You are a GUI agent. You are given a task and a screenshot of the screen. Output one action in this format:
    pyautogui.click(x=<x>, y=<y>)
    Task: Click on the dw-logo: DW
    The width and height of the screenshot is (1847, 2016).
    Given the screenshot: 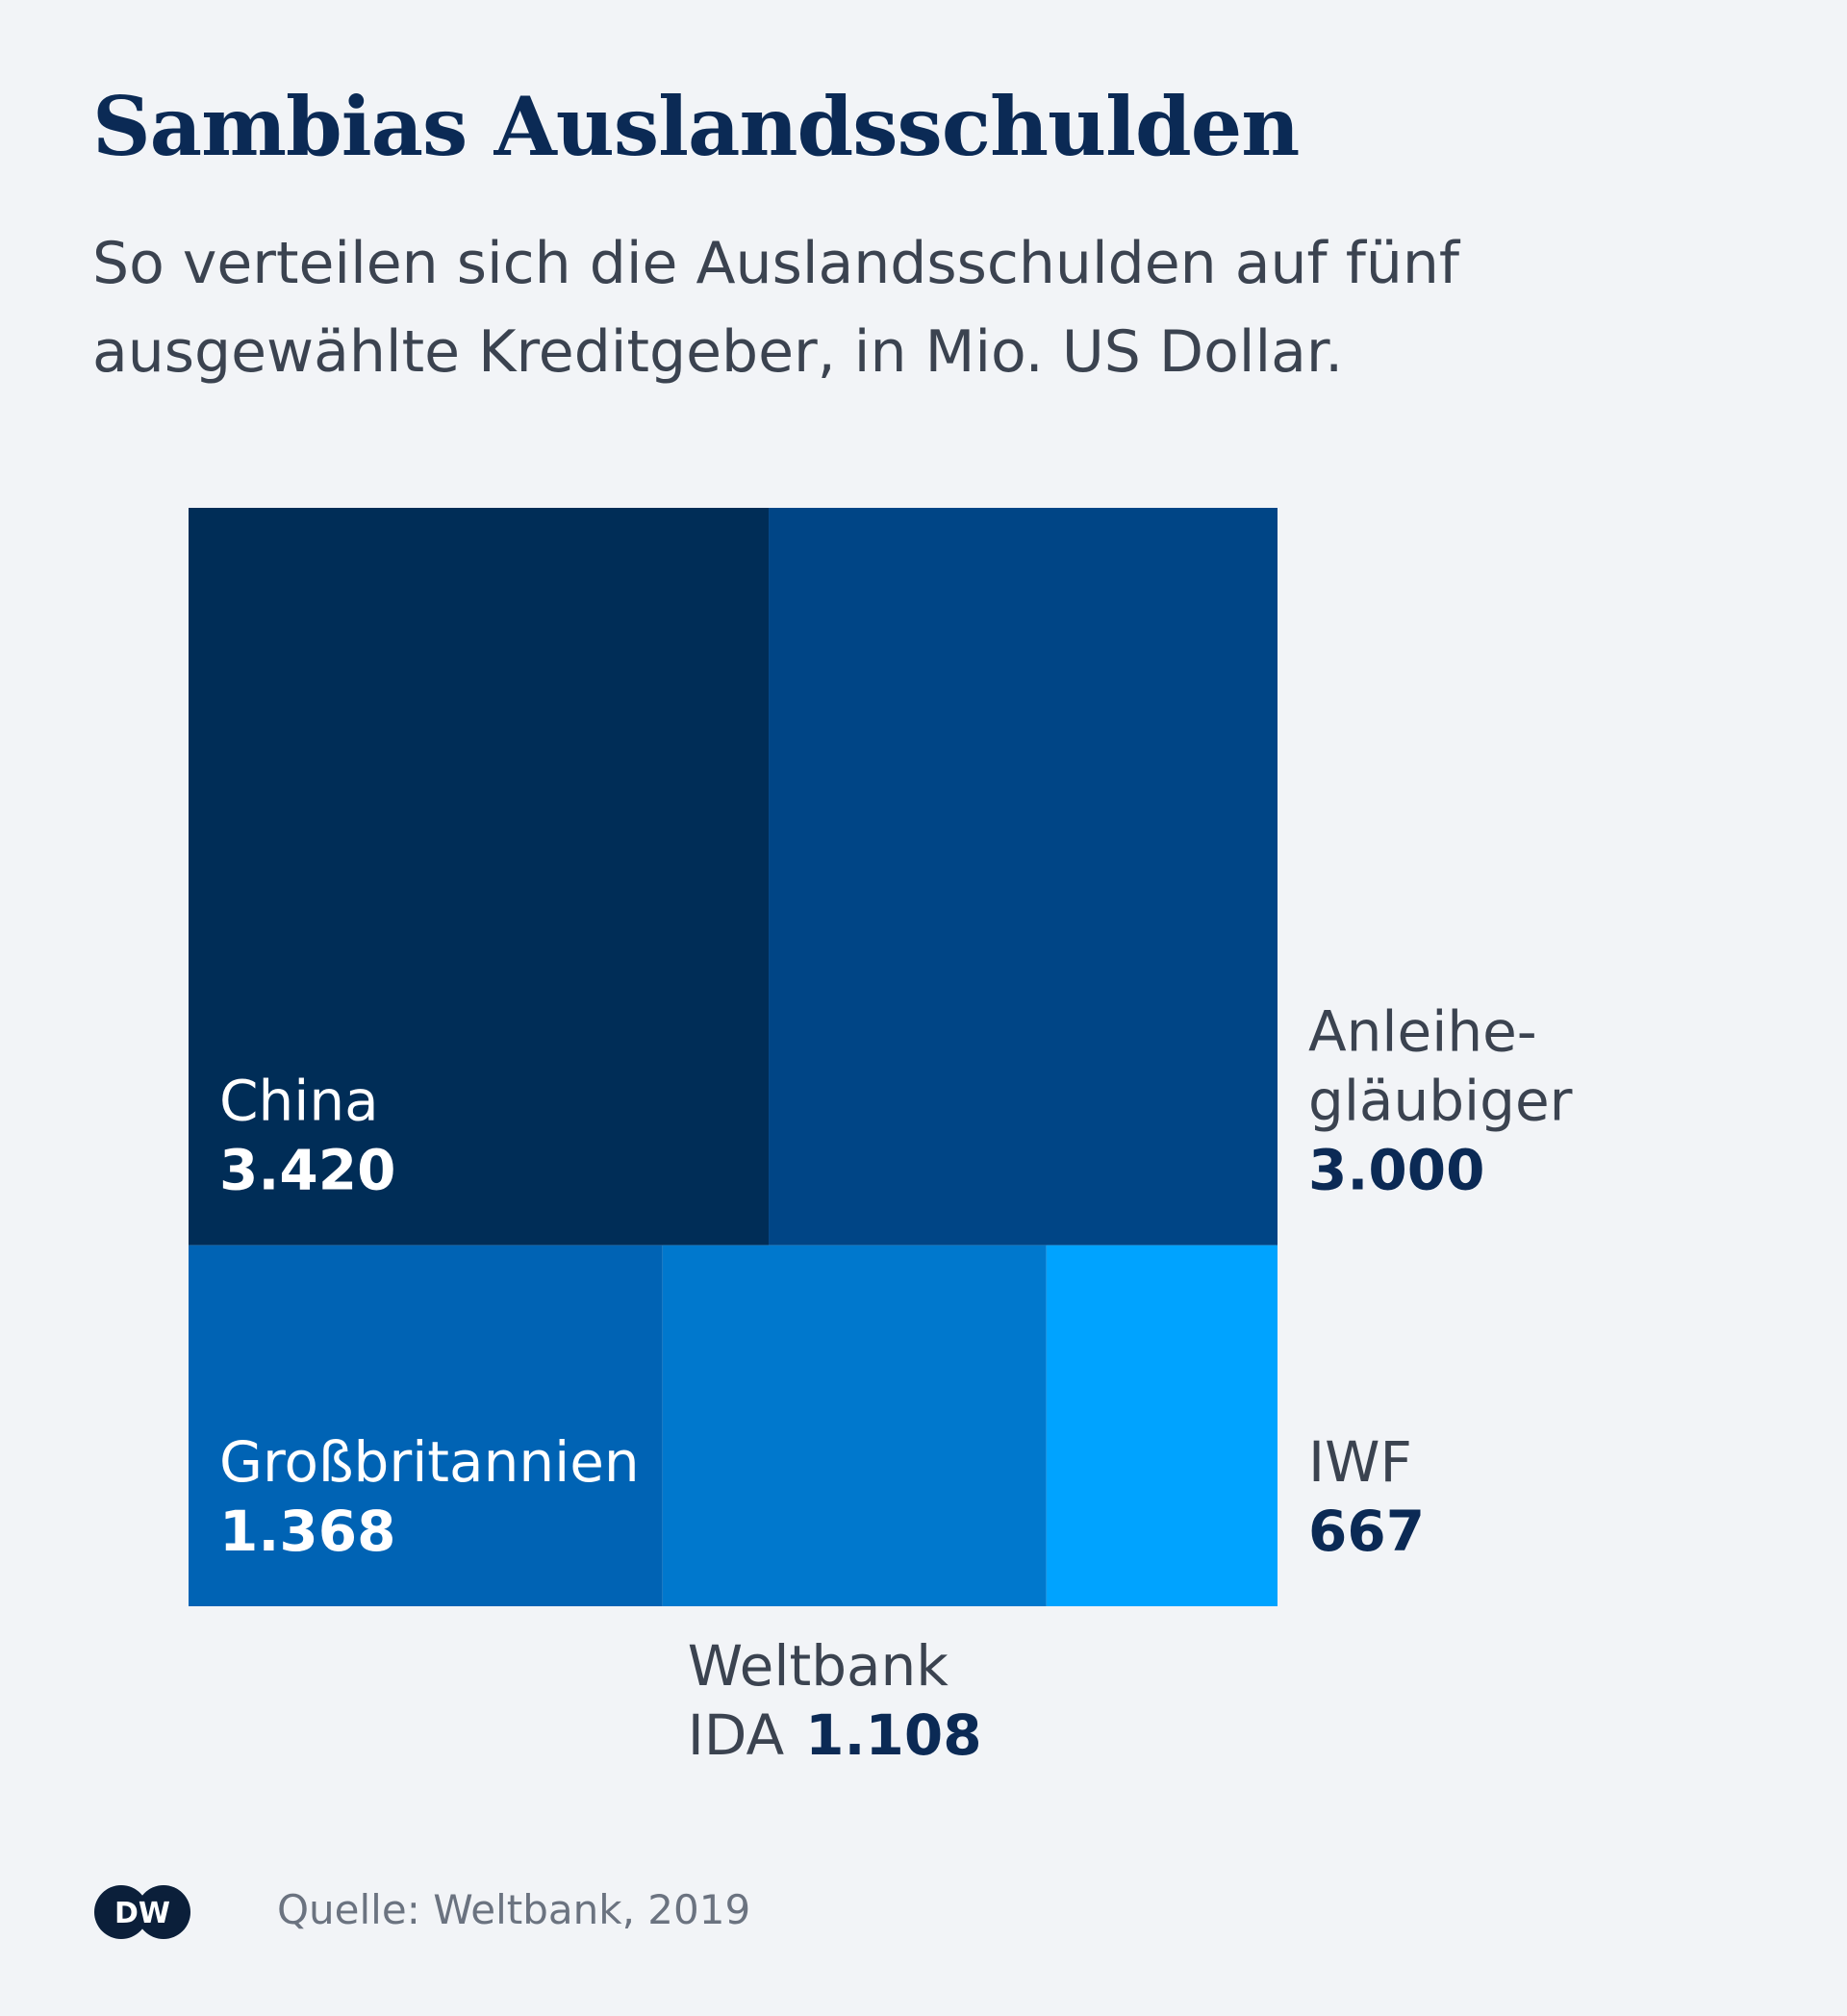 What is the action you would take?
    pyautogui.click(x=142, y=1912)
    